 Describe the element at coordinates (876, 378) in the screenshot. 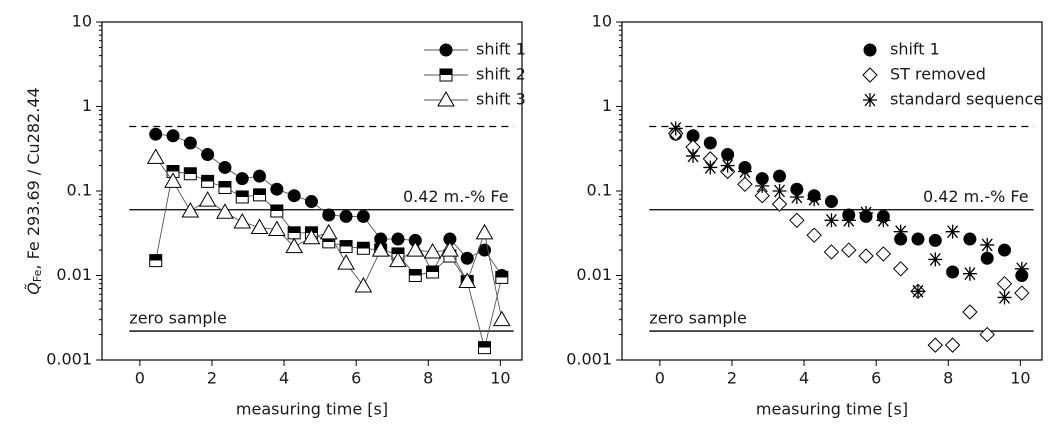

I see `x-tick-label: 6` at that location.